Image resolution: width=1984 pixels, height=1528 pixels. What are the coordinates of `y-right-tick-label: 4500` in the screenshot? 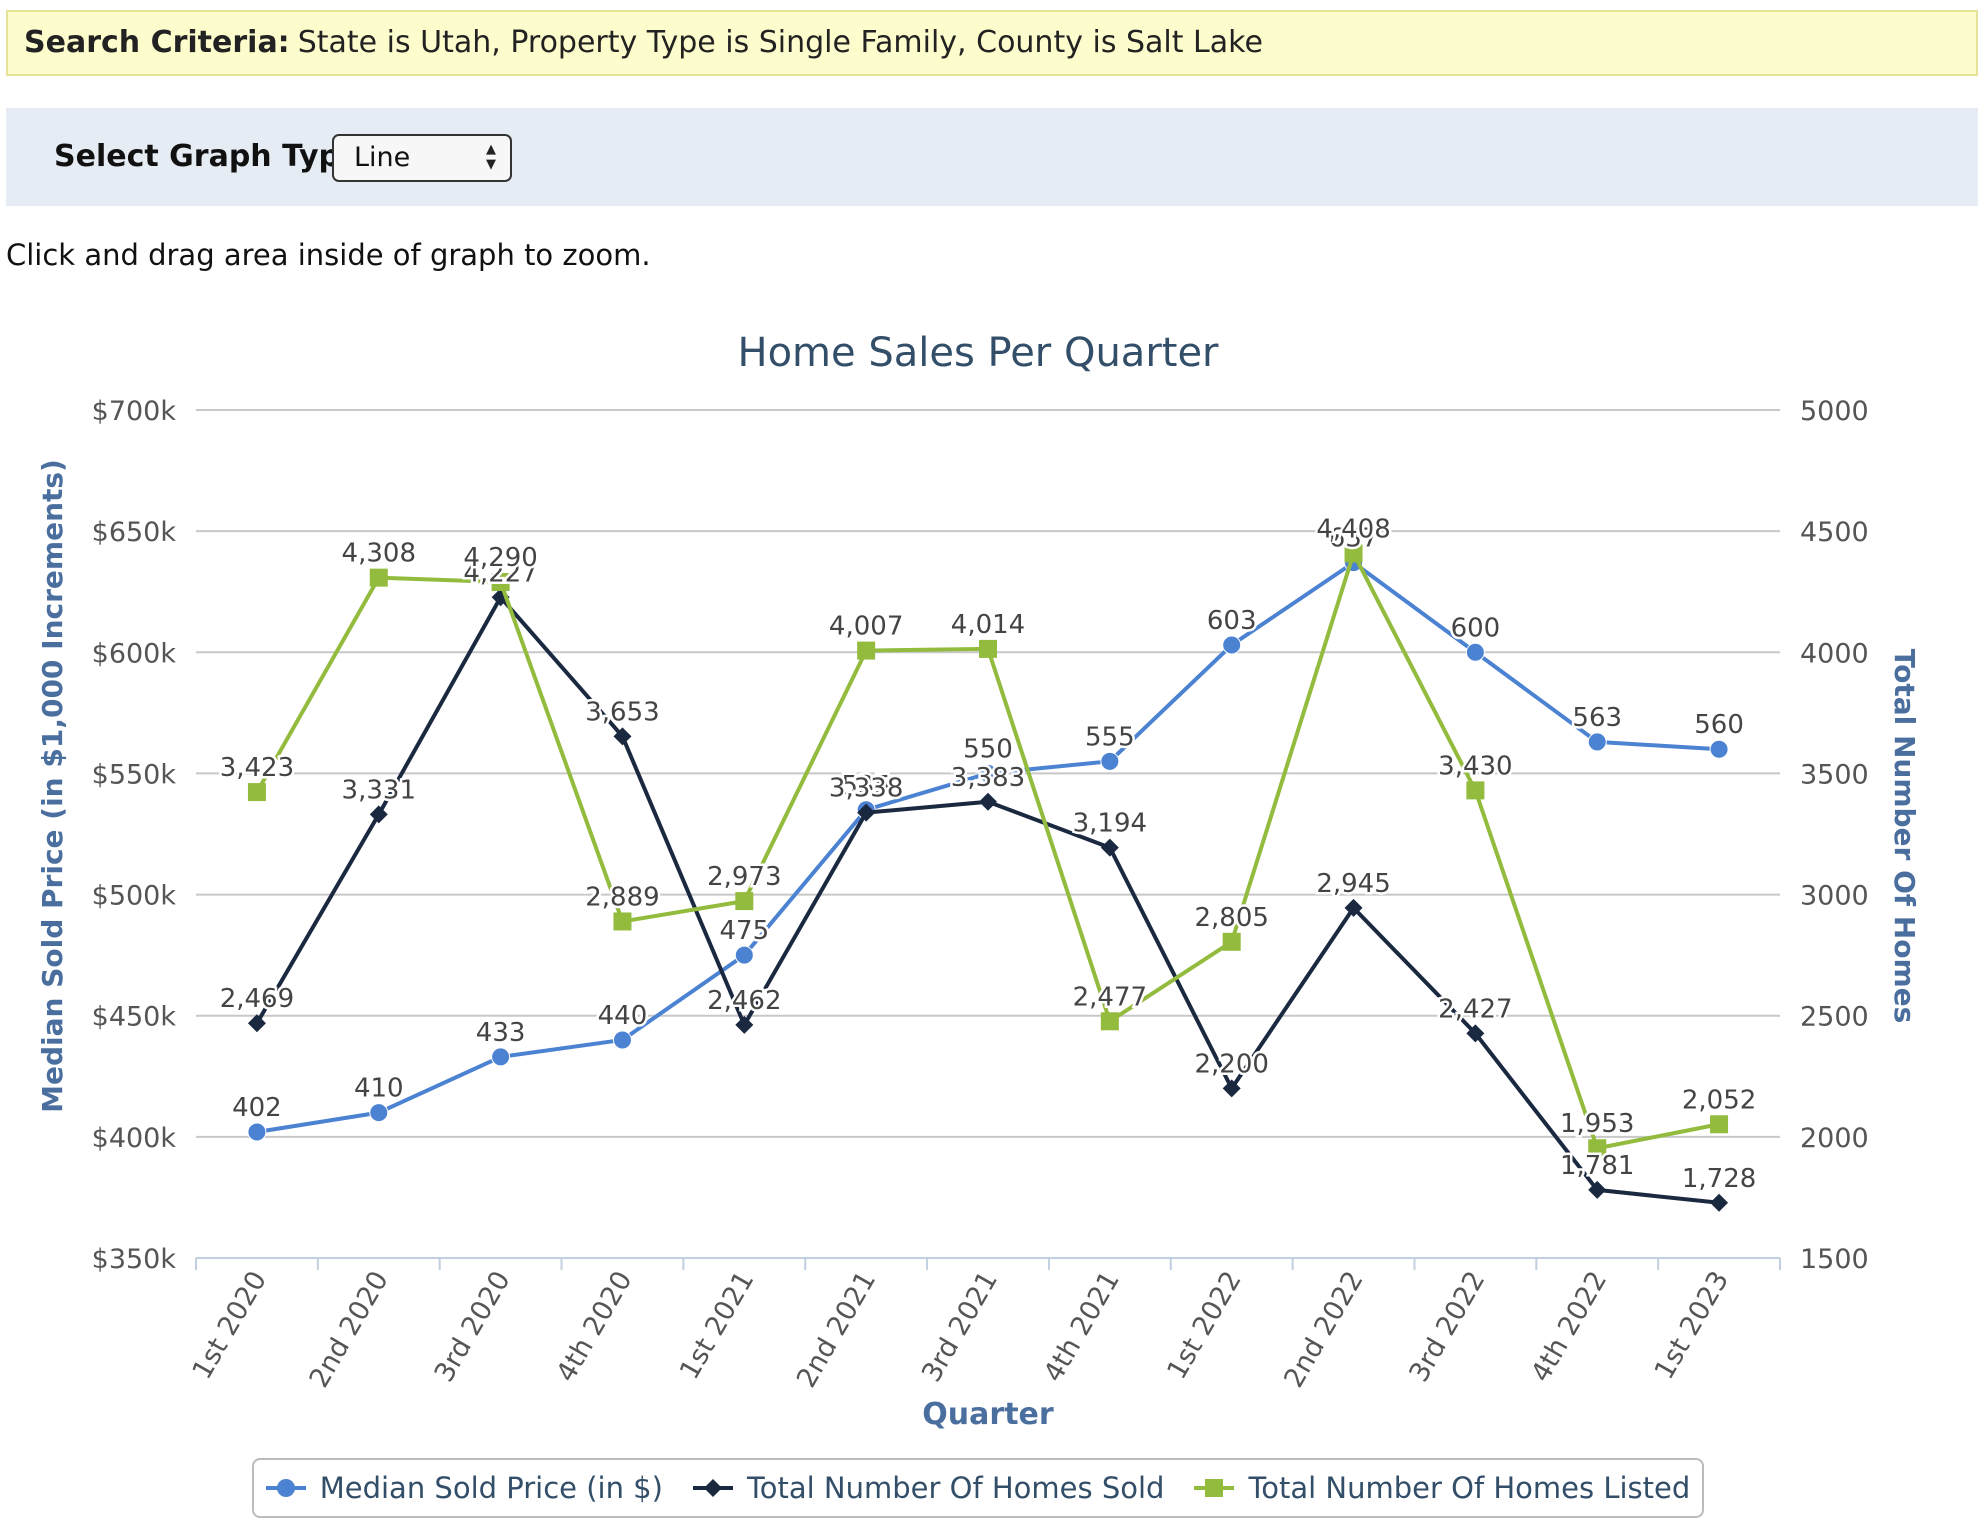 It's located at (1834, 532).